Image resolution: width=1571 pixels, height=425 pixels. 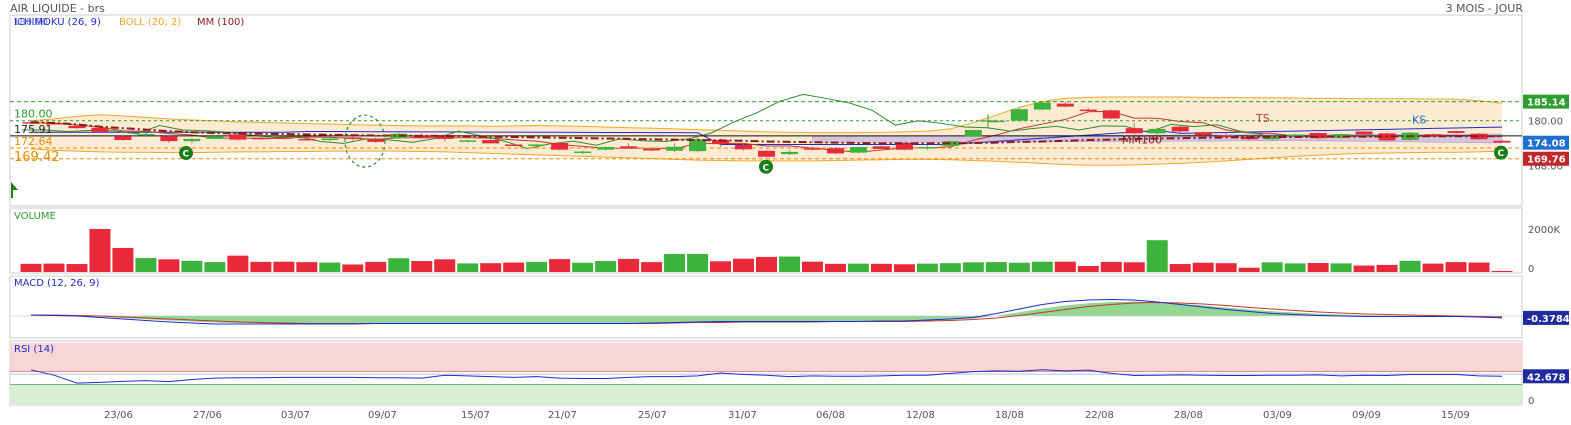 I want to click on c-signal-label-0: C, so click(x=186, y=155).